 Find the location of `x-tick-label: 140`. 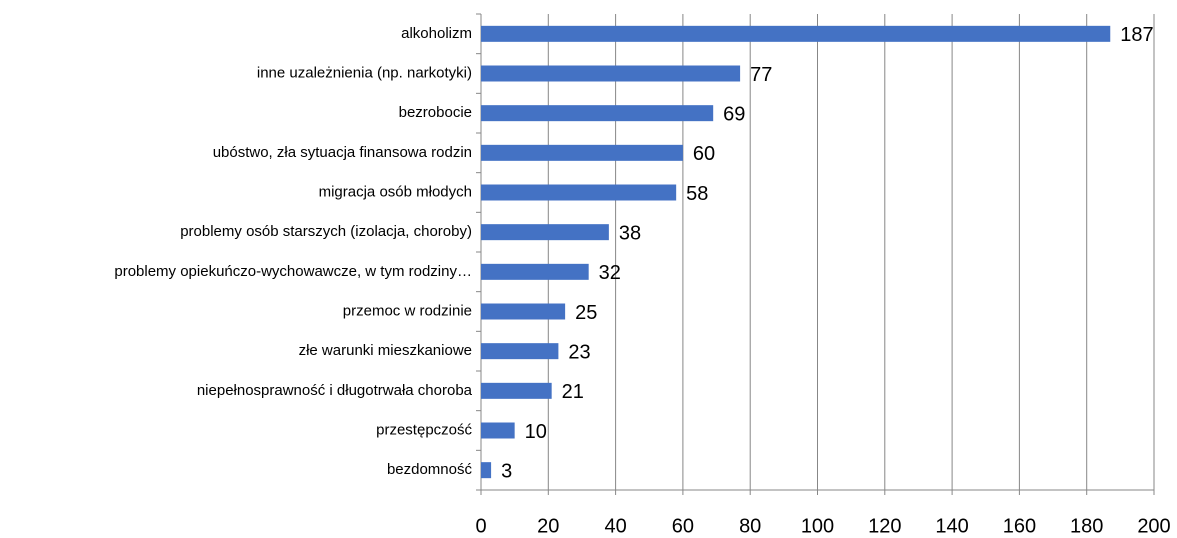

x-tick-label: 140 is located at coordinates (951, 526).